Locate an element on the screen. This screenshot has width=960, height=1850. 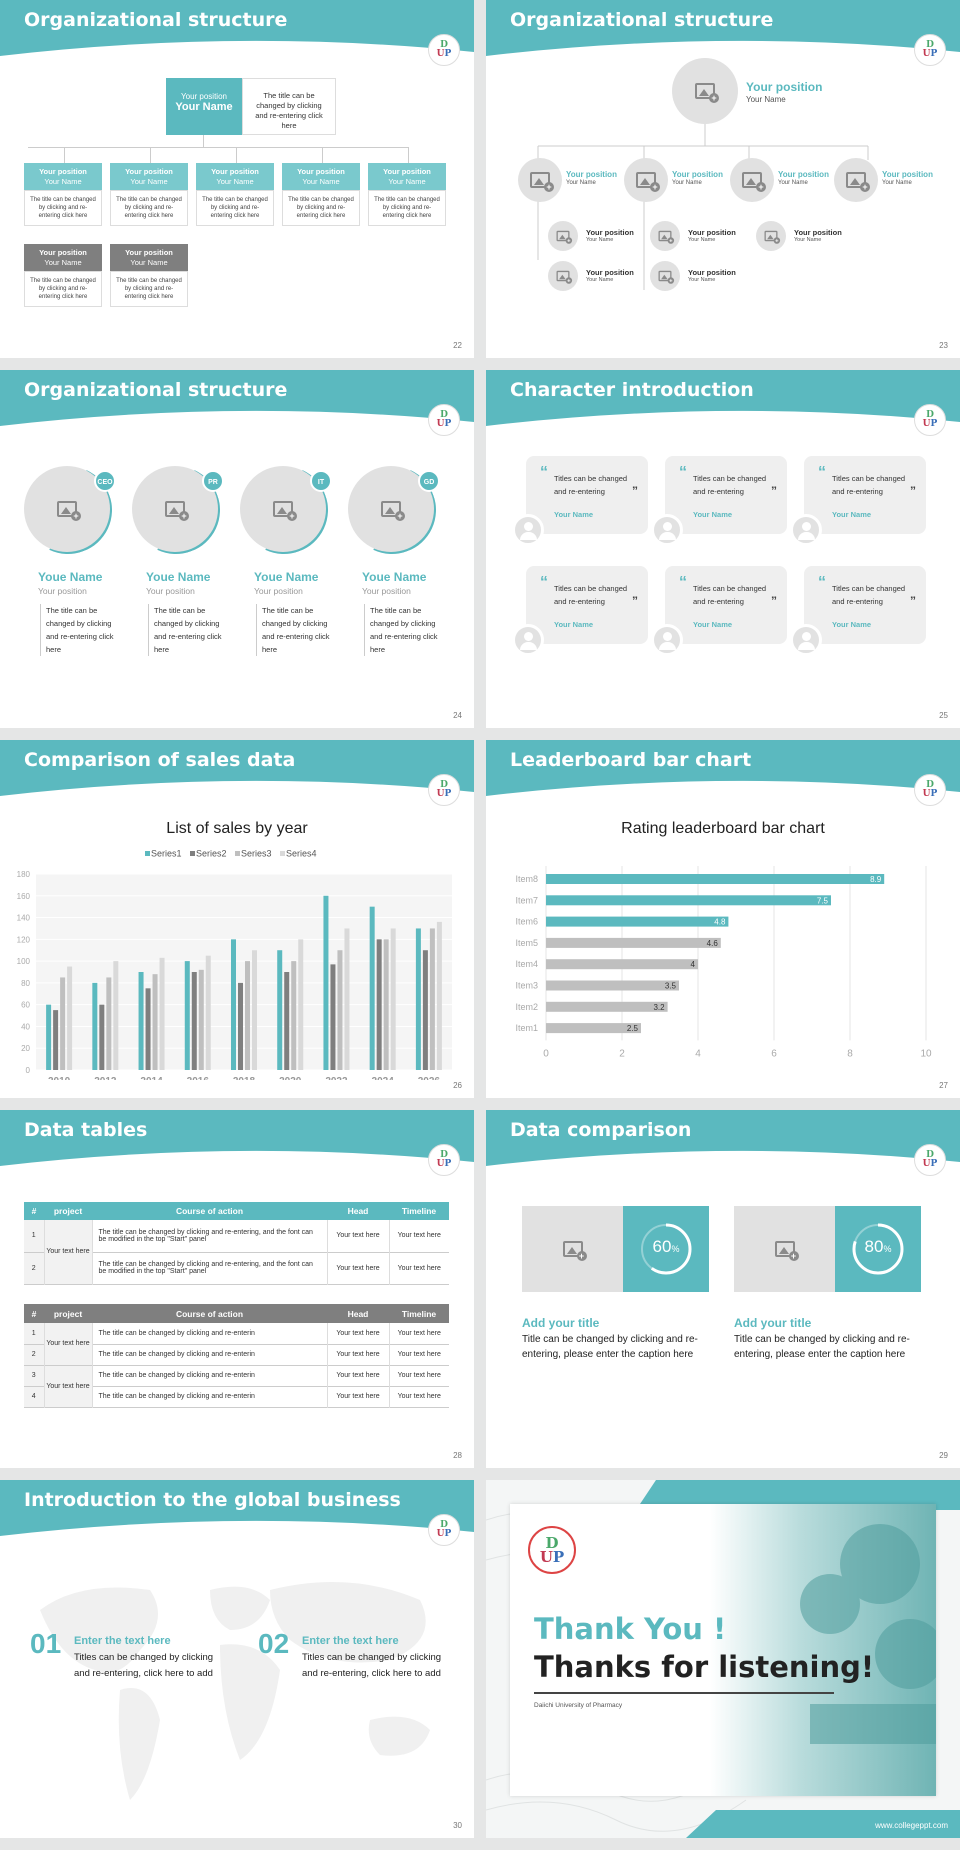
timeline-cell: Your text here is located at coordinates (418, 1268).